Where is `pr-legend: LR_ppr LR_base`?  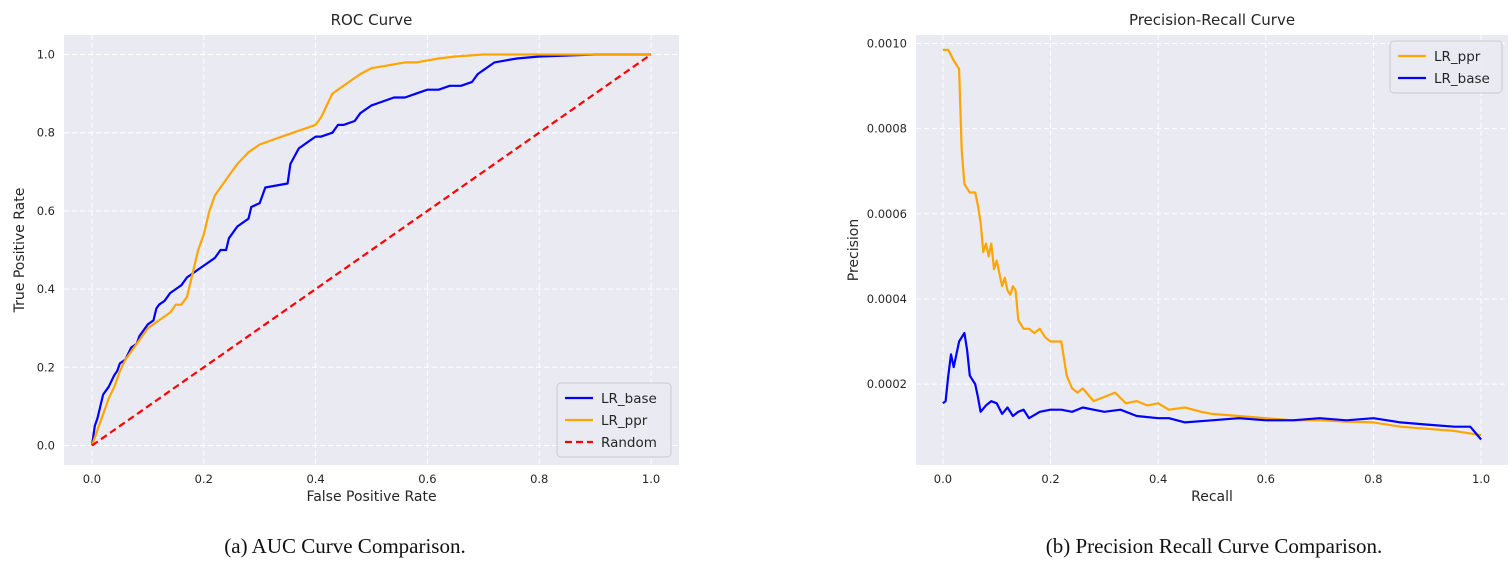
pr-legend: LR_ppr LR_base is located at coordinates (1446, 67).